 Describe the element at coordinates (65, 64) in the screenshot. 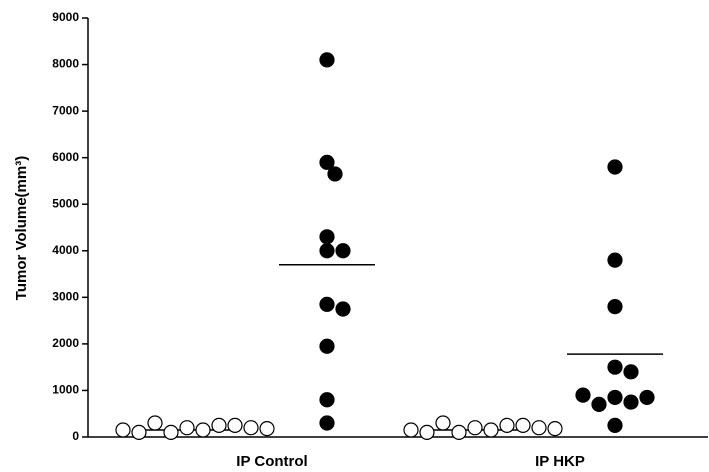

I see `y-tick-label: 8000` at that location.